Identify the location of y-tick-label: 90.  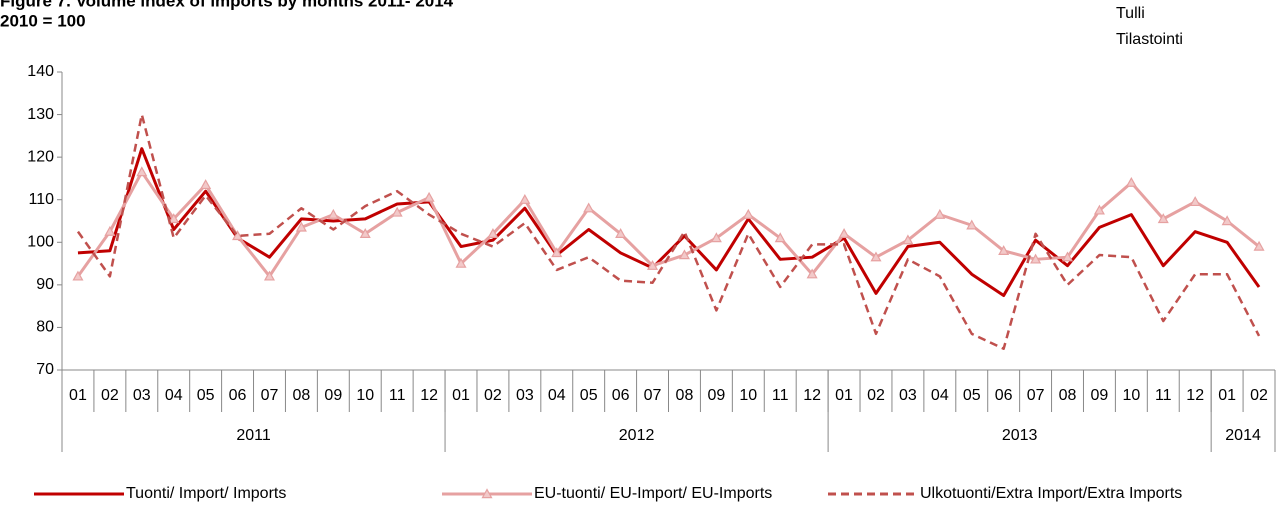
(45, 284).